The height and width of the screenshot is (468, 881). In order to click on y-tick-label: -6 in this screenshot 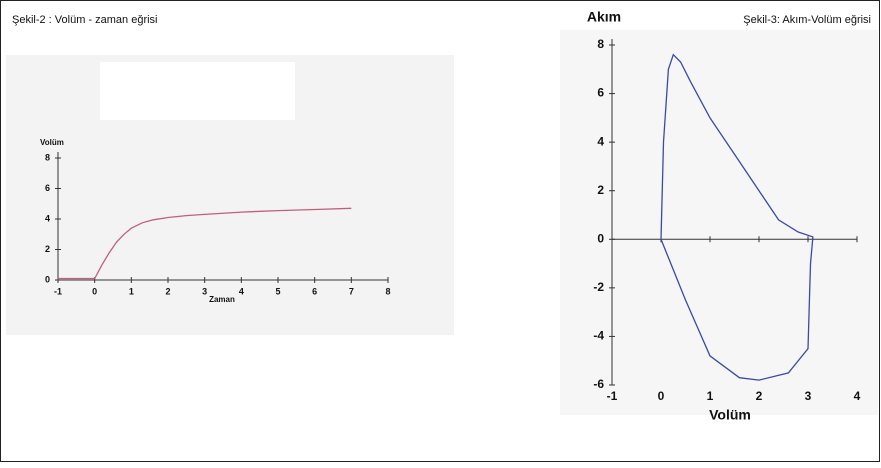, I will do `click(598, 384)`.